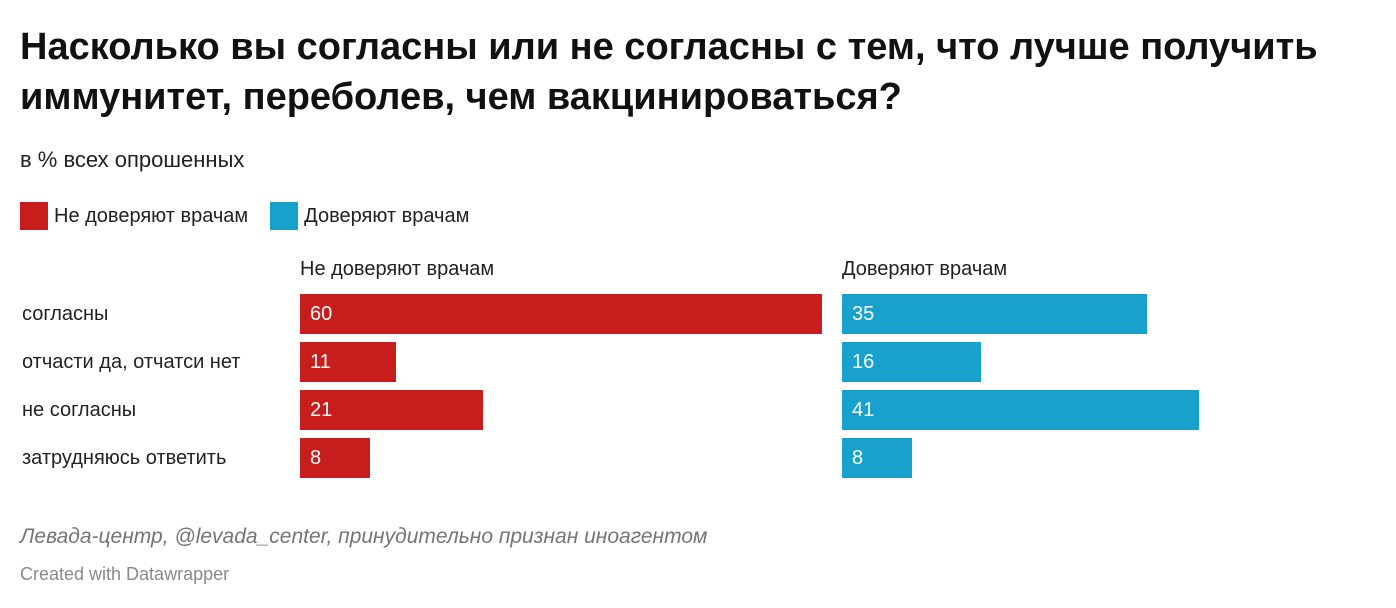 The height and width of the screenshot is (608, 1396). I want to click on legend-item-not-trust: Не доверяют врачам, so click(134, 216).